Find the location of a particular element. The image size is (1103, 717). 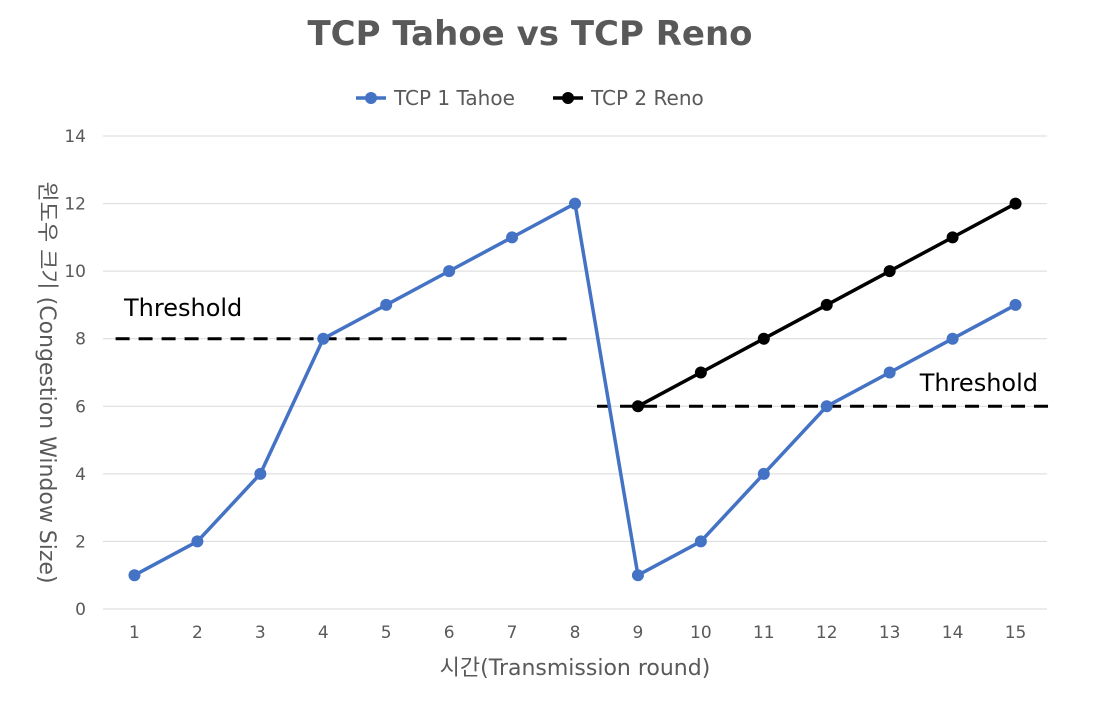

x-tick-label: 5 is located at coordinates (386, 633).